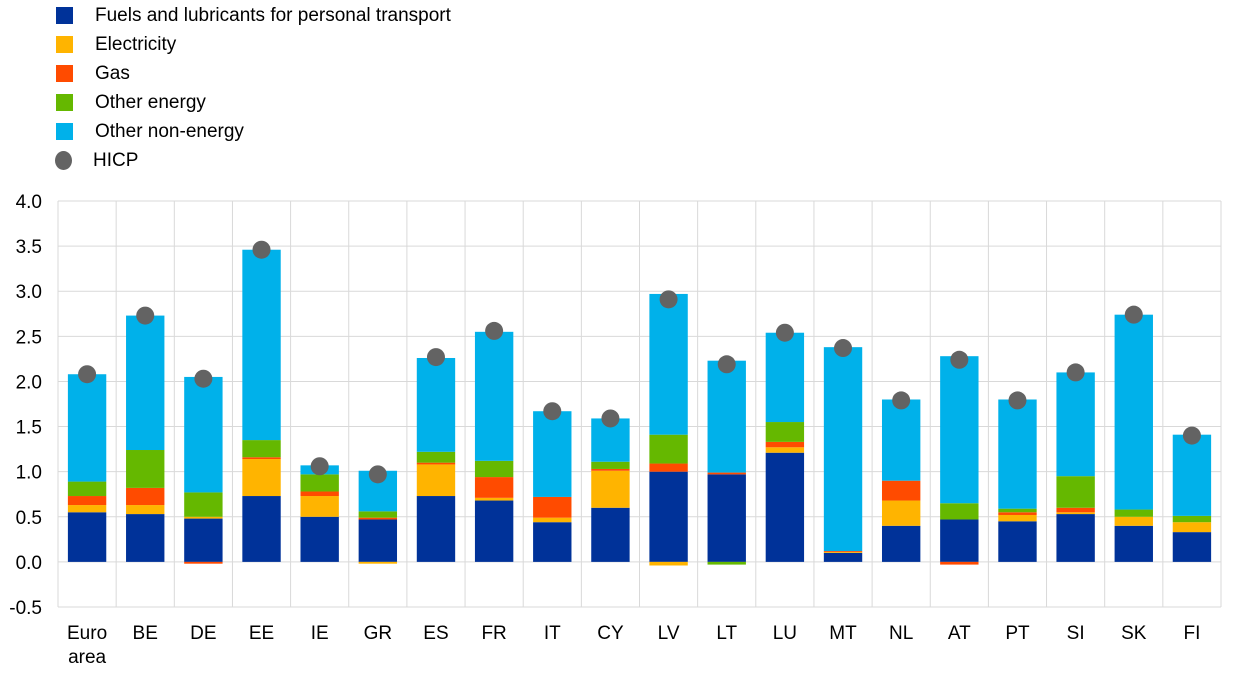 The width and height of the screenshot is (1240, 677). I want to click on y-tick-label: -0.5, so click(25, 608).